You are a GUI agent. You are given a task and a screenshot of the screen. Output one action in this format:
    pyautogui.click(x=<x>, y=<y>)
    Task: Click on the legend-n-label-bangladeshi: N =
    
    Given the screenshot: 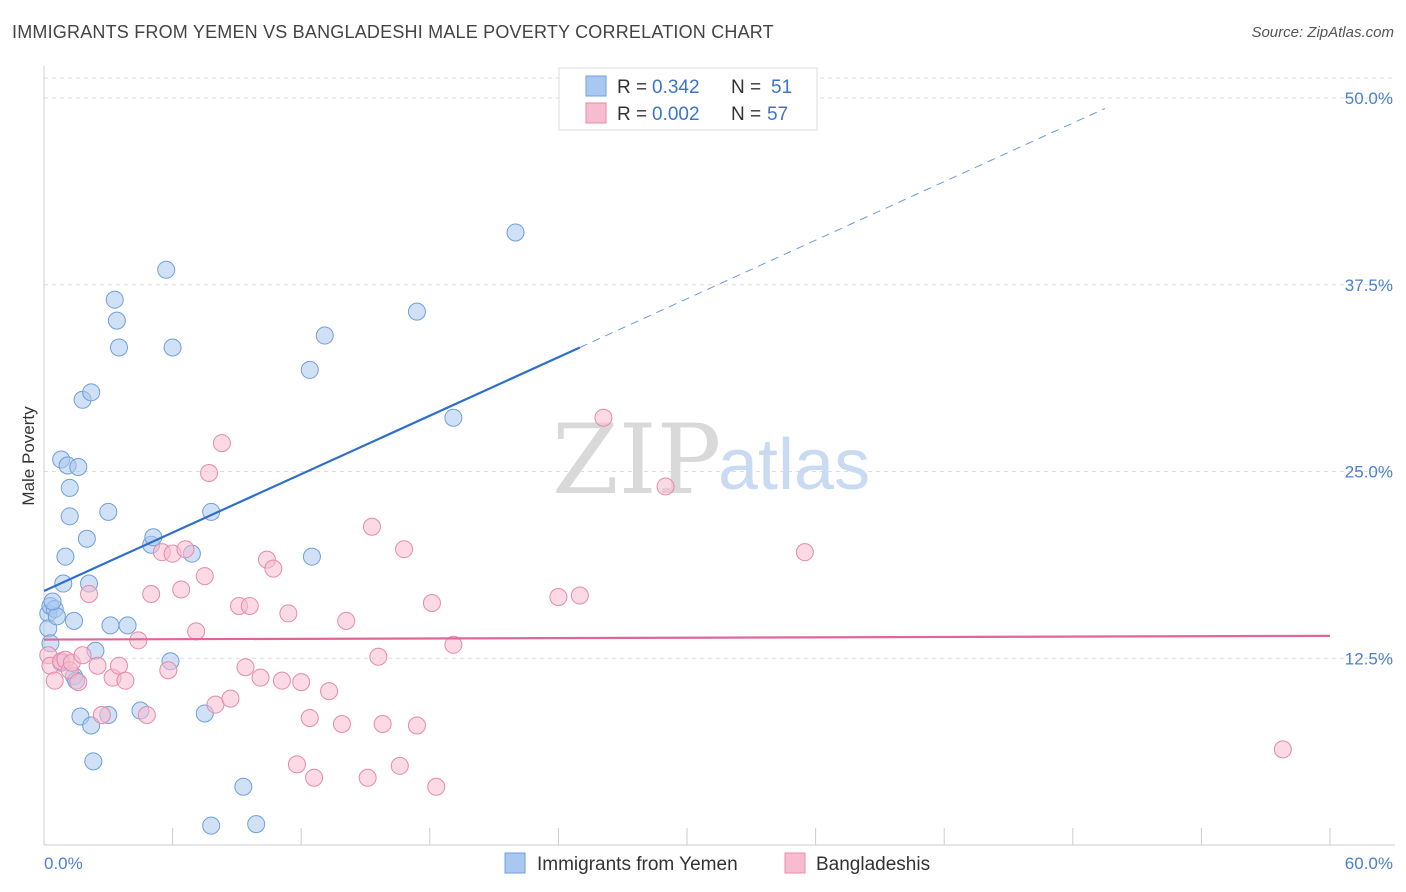 What is the action you would take?
    pyautogui.click(x=746, y=114)
    